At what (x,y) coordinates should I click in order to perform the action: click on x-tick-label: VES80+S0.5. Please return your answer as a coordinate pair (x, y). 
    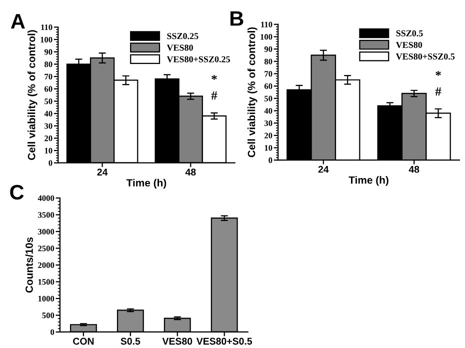
    Looking at the image, I should click on (224, 341).